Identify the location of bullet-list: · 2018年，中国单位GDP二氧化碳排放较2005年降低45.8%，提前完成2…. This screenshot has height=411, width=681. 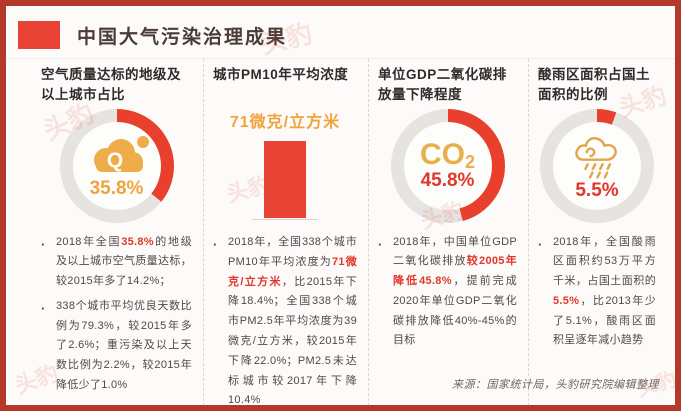
(447, 295).